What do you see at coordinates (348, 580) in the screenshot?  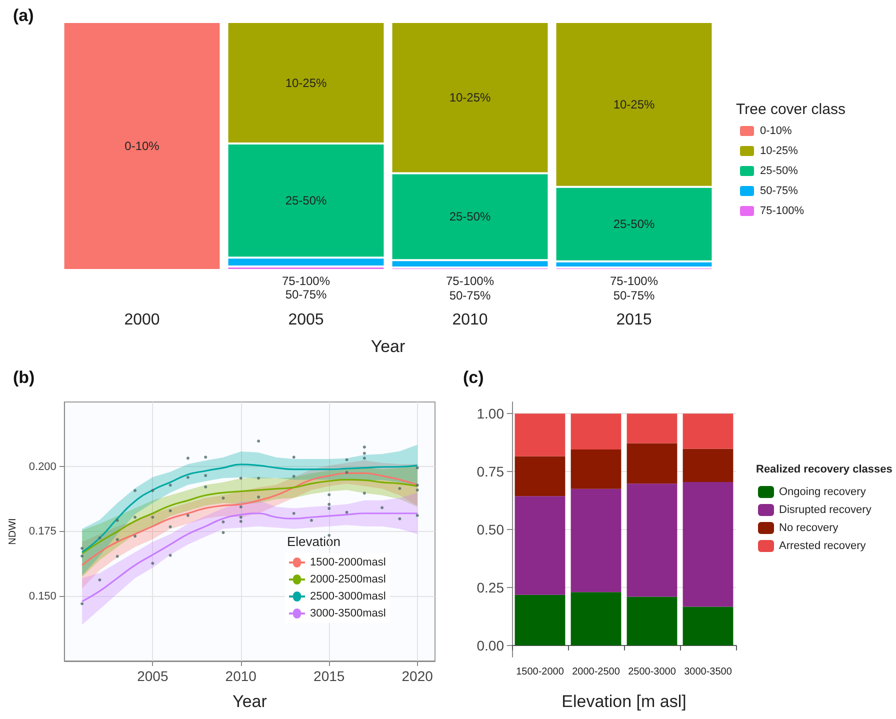 I see `legend-label: 2000-2500masl` at bounding box center [348, 580].